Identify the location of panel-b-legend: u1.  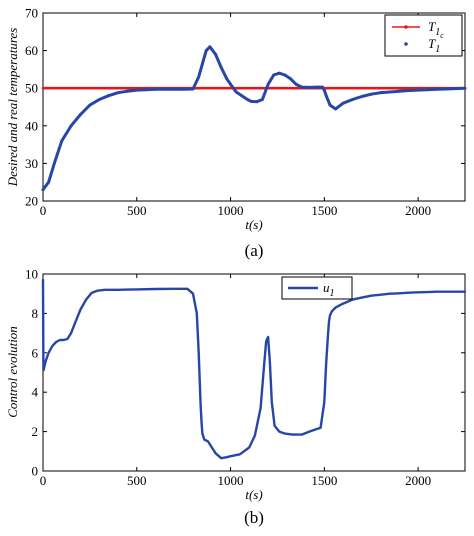
(317, 288).